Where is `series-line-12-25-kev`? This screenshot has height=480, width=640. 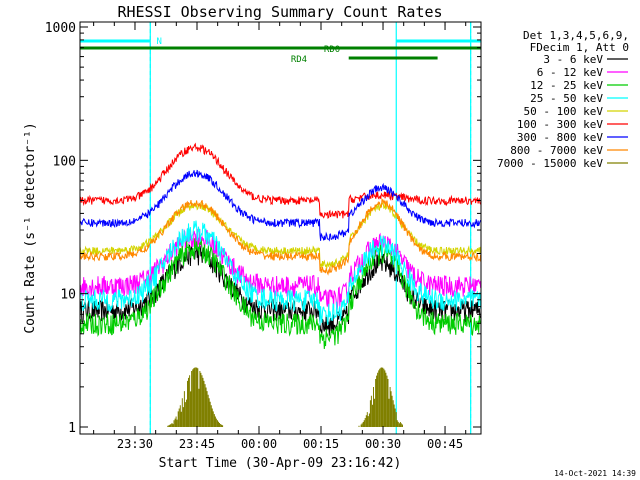
series-line-12-25-kev is located at coordinates (280, 294).